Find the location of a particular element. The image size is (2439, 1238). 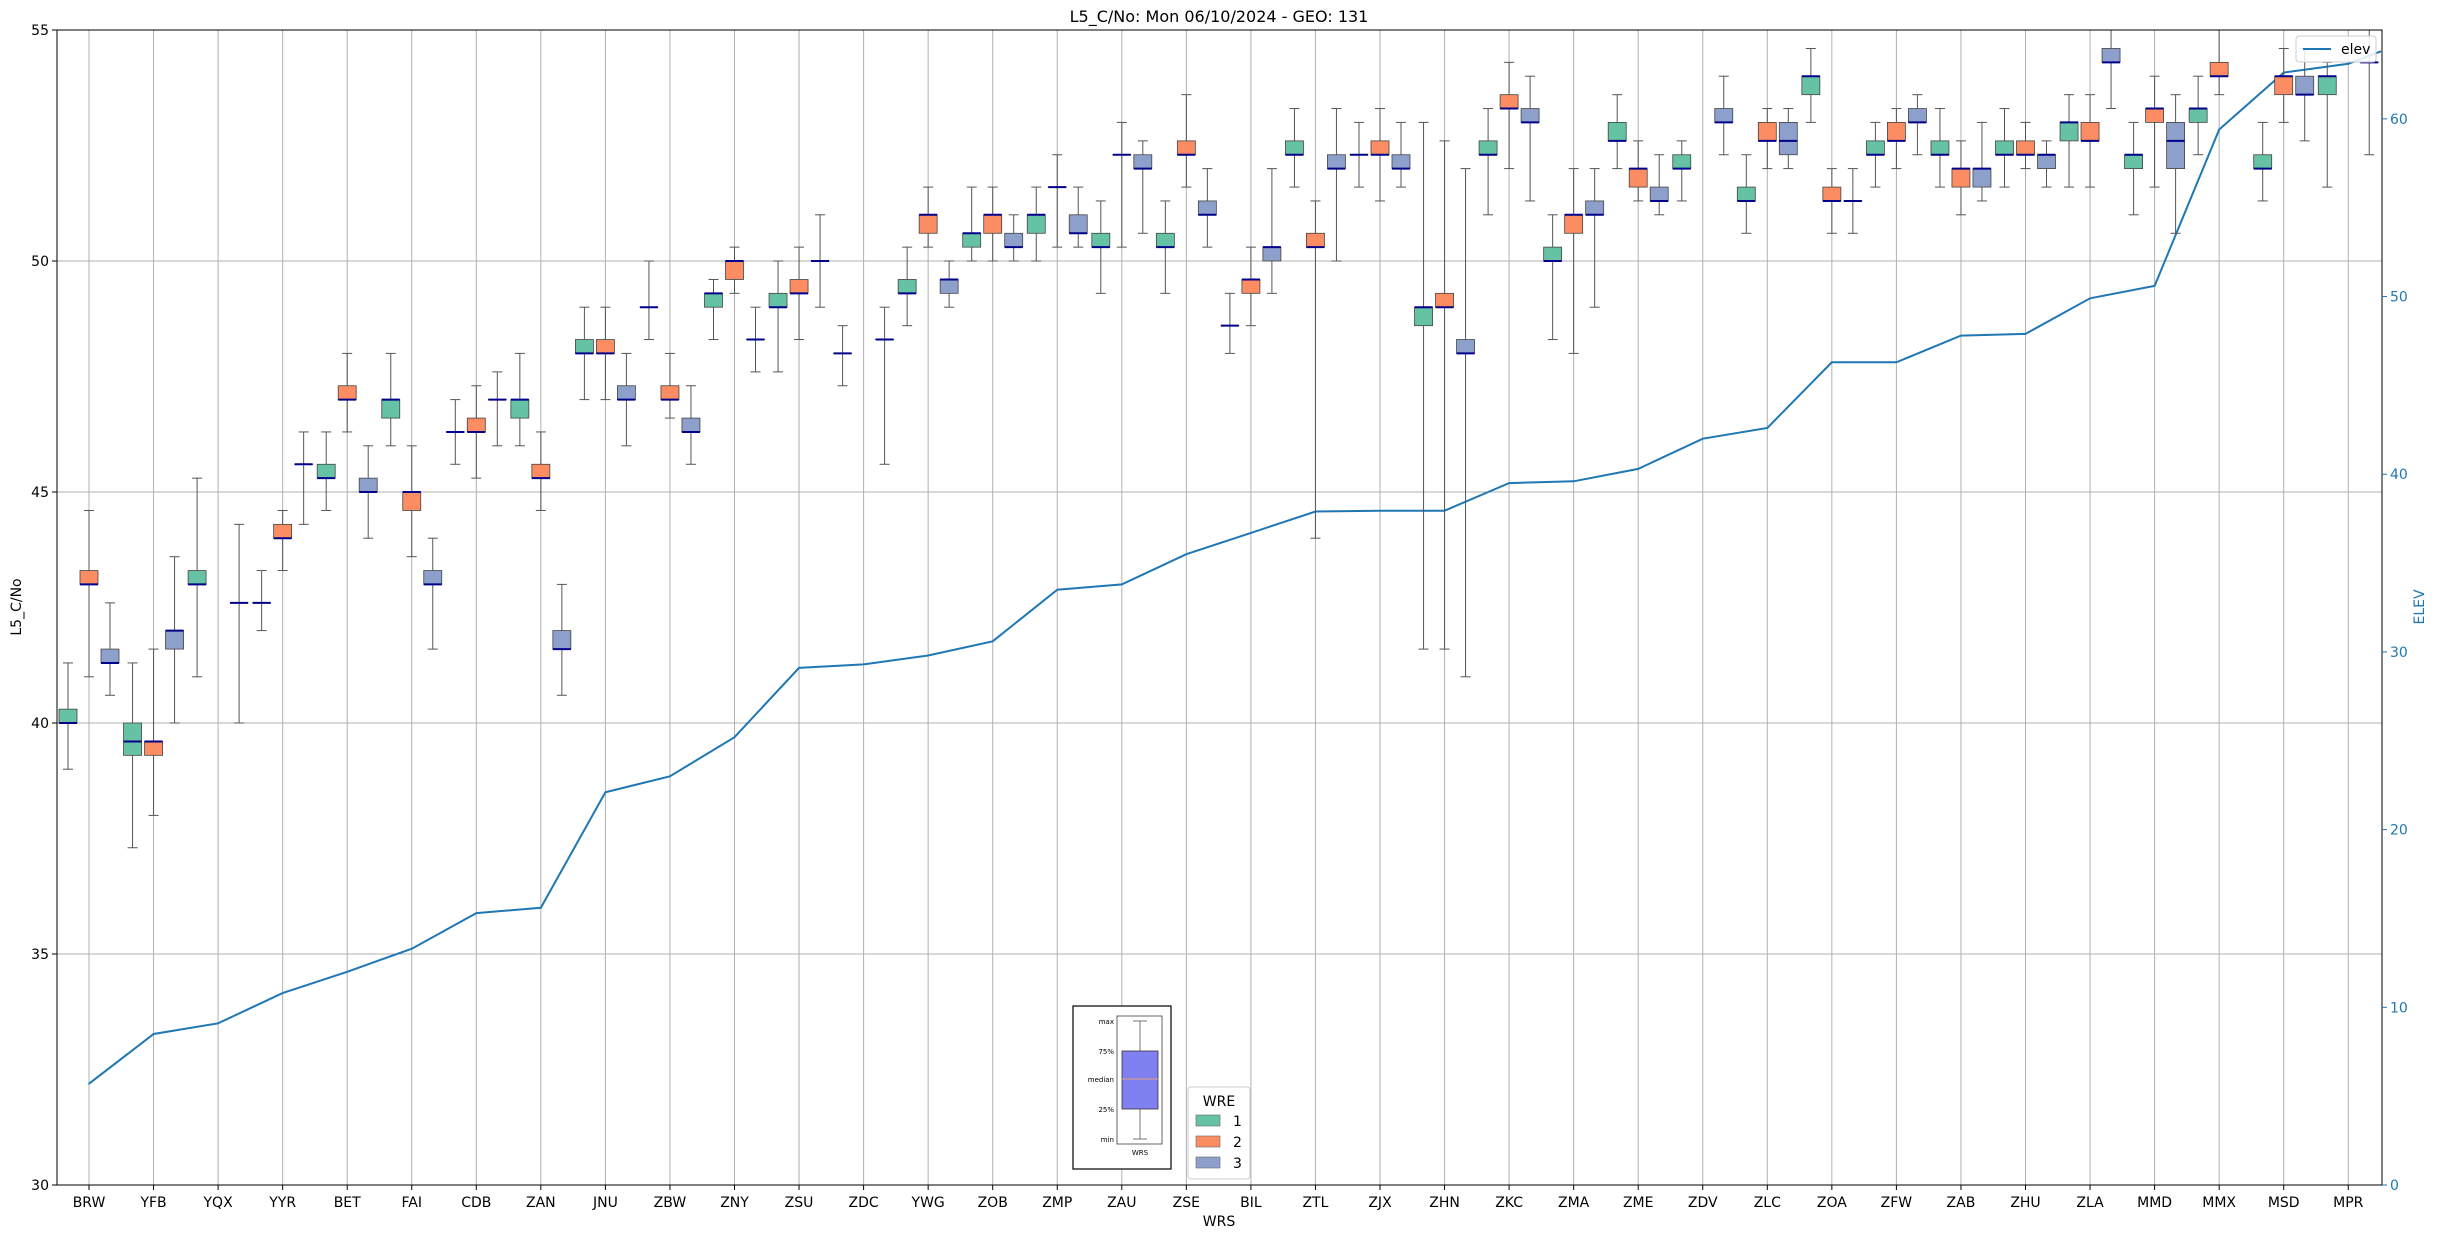

box-ZHN-wre2 is located at coordinates (1444, 395).